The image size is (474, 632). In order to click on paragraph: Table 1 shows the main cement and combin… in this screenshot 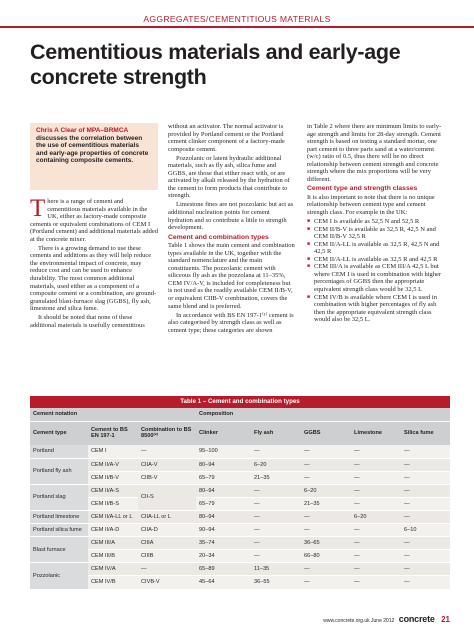, I will do `click(231, 276)`.